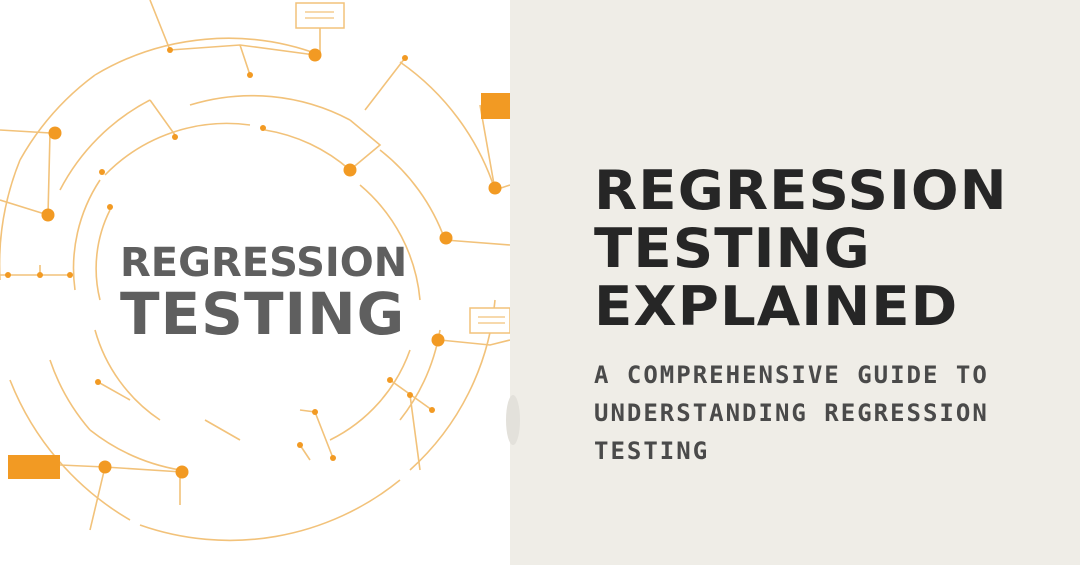  I want to click on document-boxes, so click(402, 168).